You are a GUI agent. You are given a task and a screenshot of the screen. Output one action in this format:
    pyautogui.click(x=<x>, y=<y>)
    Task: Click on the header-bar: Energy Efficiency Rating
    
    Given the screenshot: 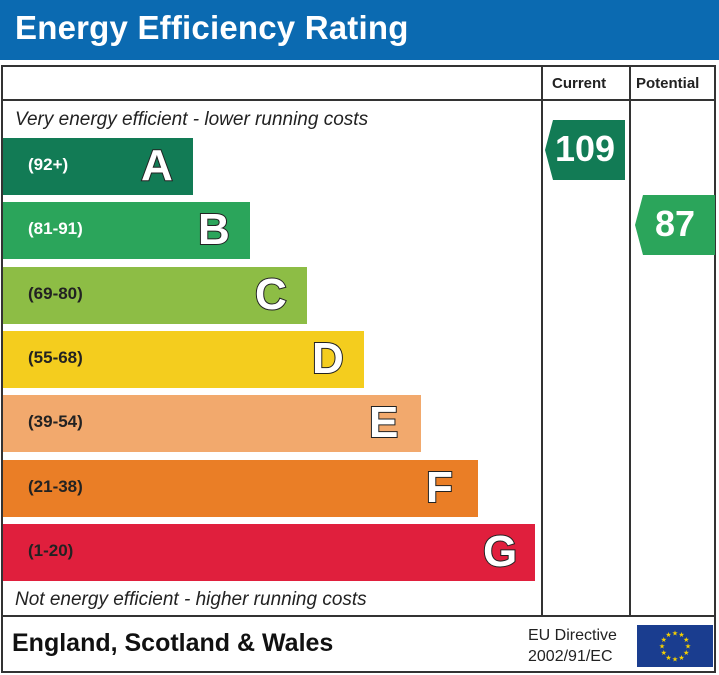 What is the action you would take?
    pyautogui.click(x=359, y=30)
    